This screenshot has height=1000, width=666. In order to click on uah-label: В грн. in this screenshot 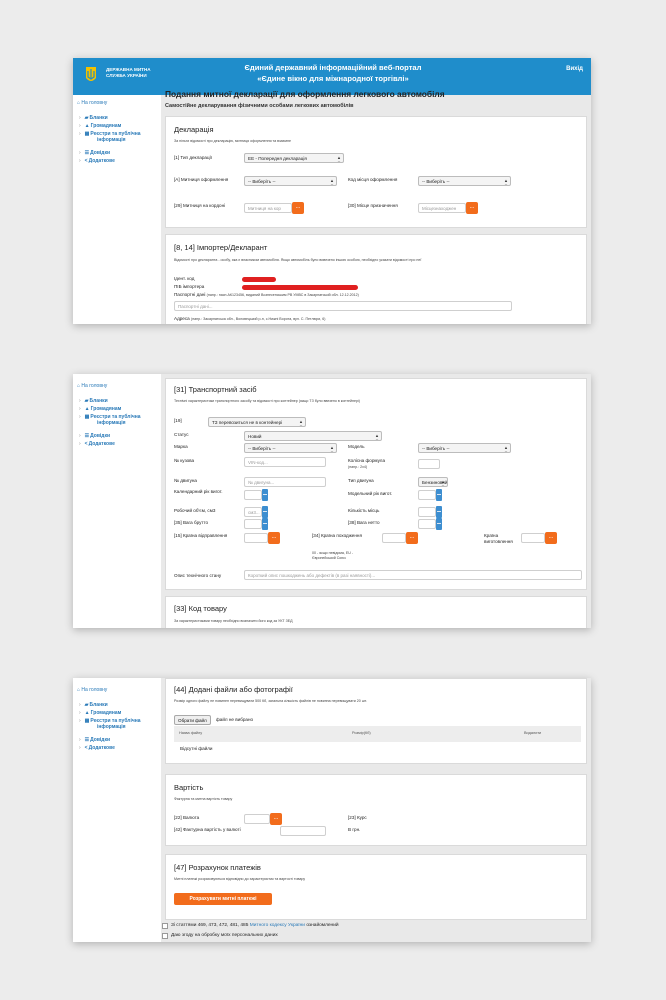, I will do `click(354, 829)`.